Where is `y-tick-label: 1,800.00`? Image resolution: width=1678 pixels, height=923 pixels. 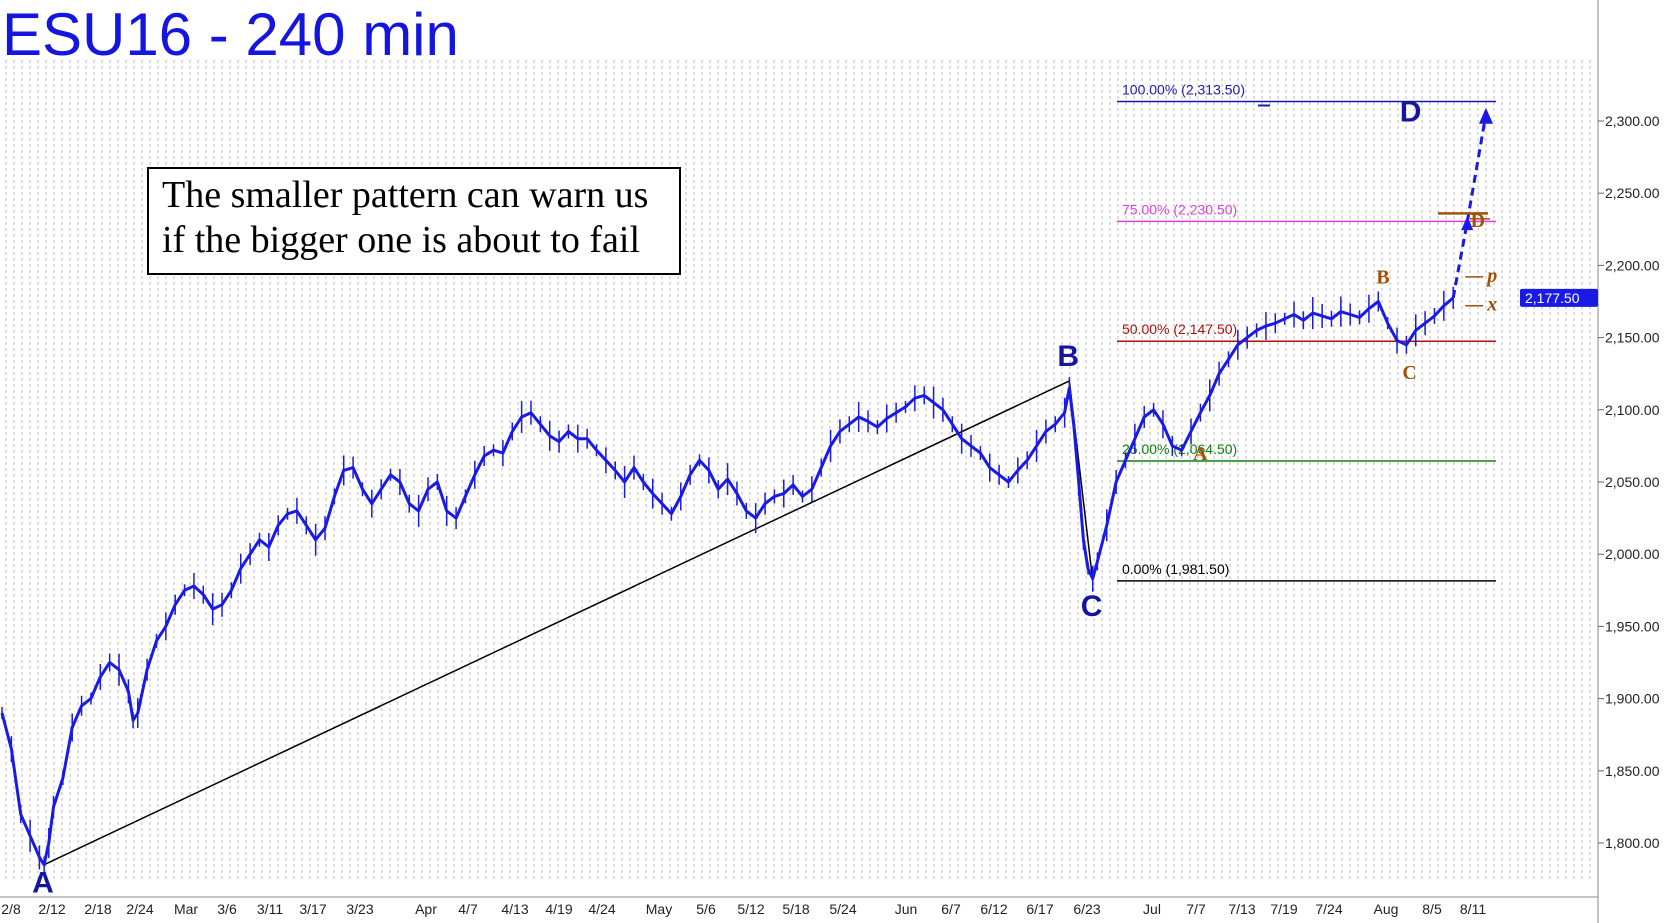
y-tick-label: 1,800.00 is located at coordinates (1632, 843).